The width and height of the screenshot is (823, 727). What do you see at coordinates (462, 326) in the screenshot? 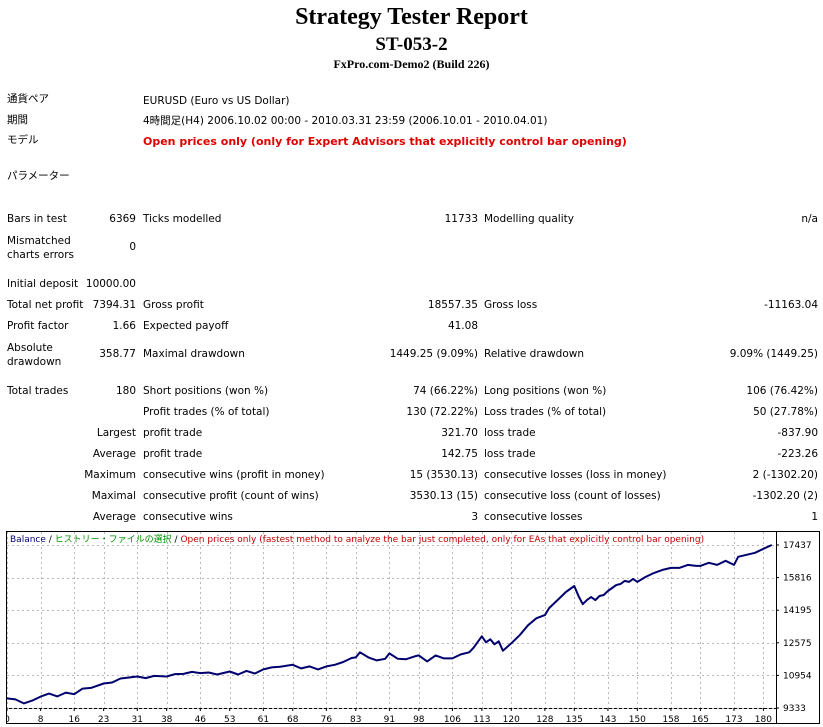
I see `expected-payoff-value: 41.08` at bounding box center [462, 326].